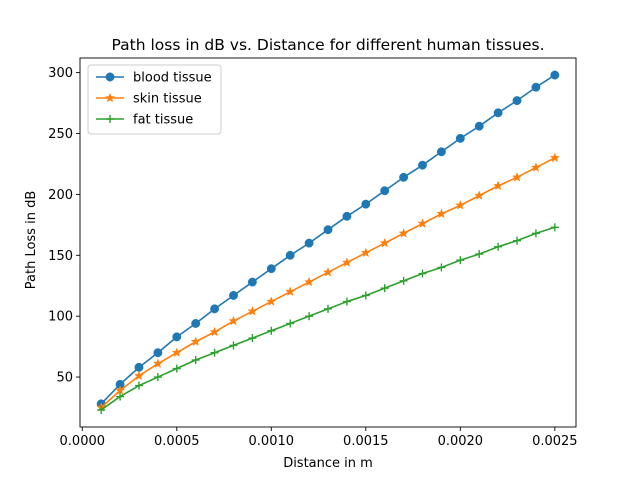 This screenshot has width=640, height=480. Describe the element at coordinates (60, 134) in the screenshot. I see `y-tick-label-4: 250` at that location.